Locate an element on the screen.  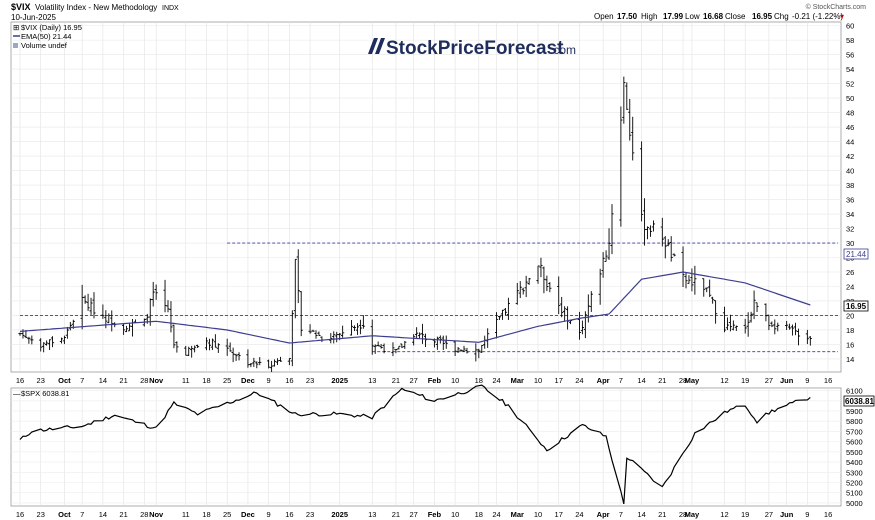
price-marker: 16.95 is located at coordinates (856, 306).